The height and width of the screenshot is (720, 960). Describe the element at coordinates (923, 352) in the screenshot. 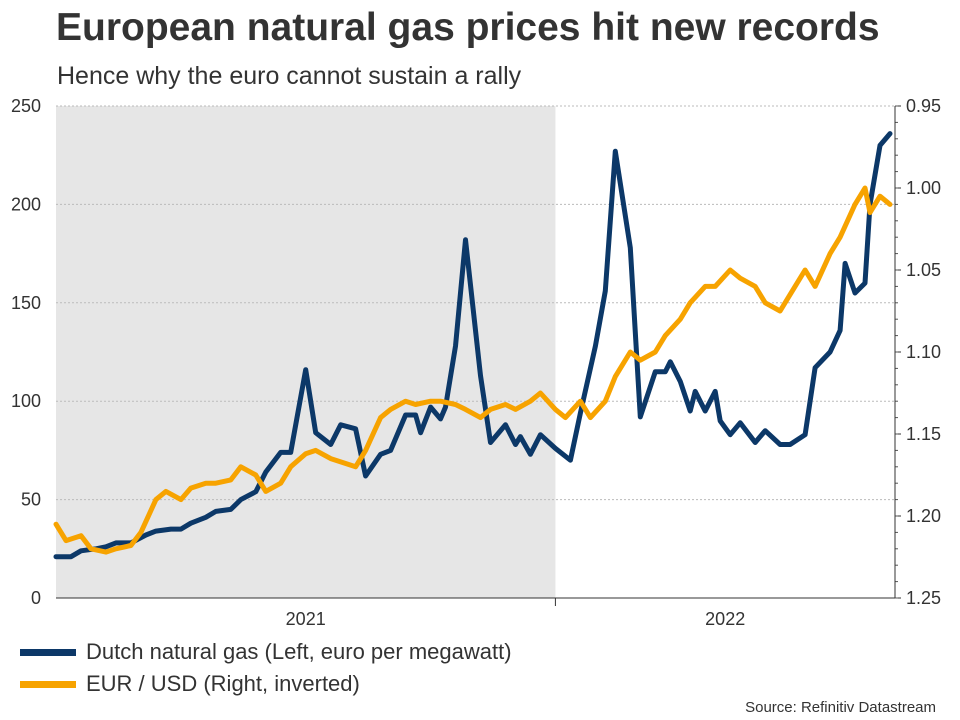

I see `y-right-tick-label: 1.10` at that location.